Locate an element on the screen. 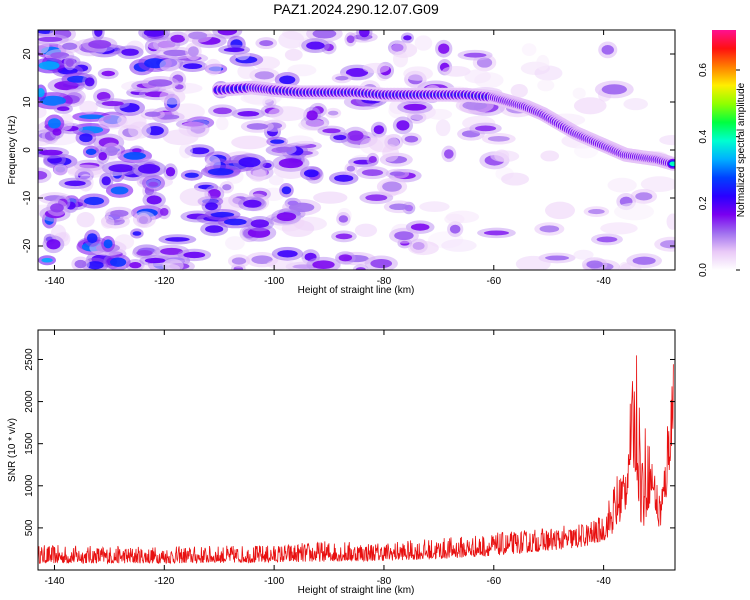 The width and height of the screenshot is (750, 600). colorbar-tick-label: 0.0 is located at coordinates (703, 270).